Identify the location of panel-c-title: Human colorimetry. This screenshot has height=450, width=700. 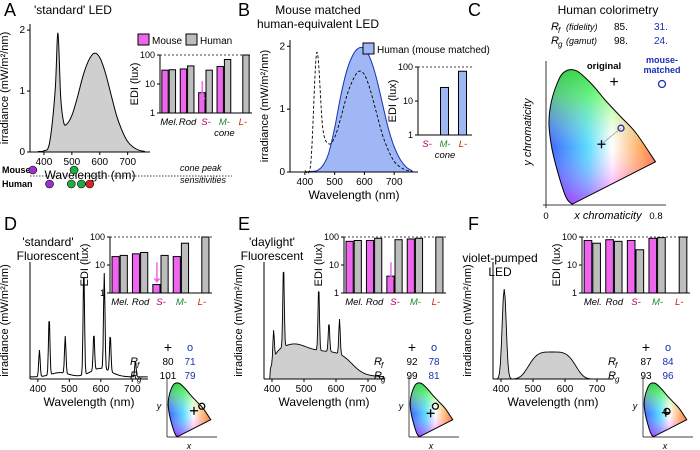
(608, 10).